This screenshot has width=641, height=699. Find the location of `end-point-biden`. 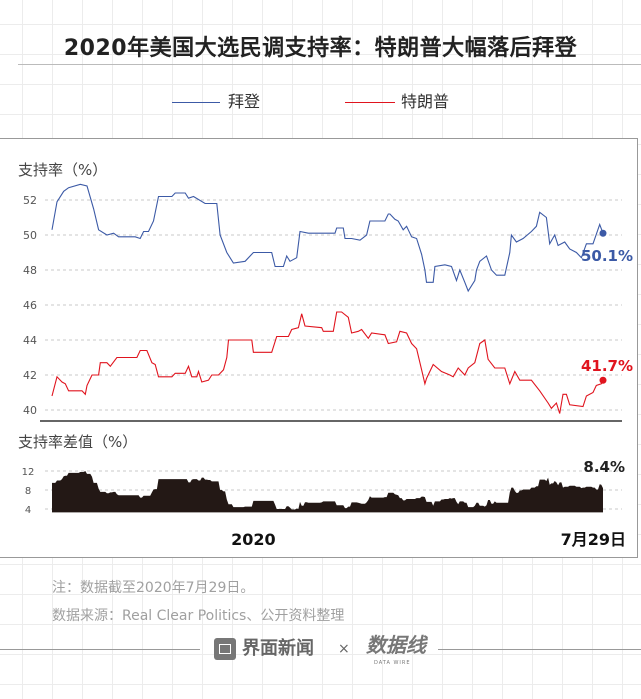

end-point-biden is located at coordinates (603, 233).